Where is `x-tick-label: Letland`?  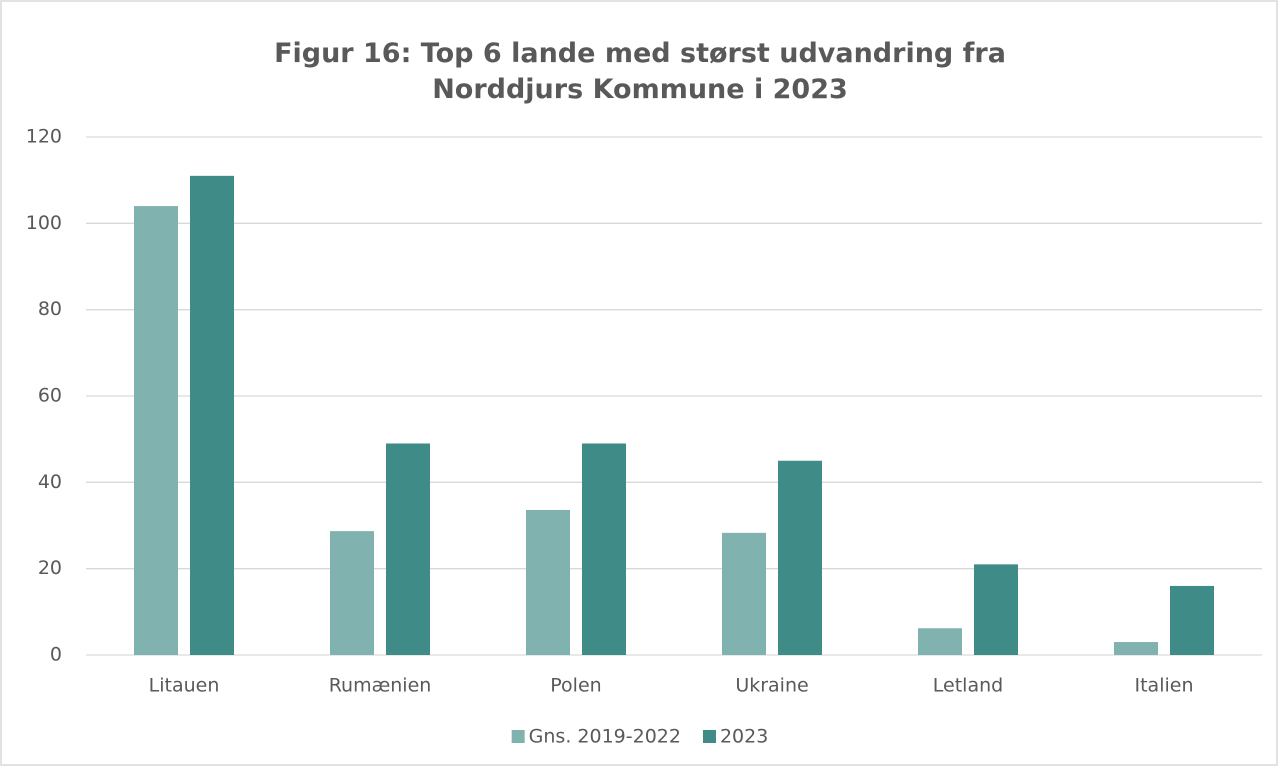 x-tick-label: Letland is located at coordinates (968, 686).